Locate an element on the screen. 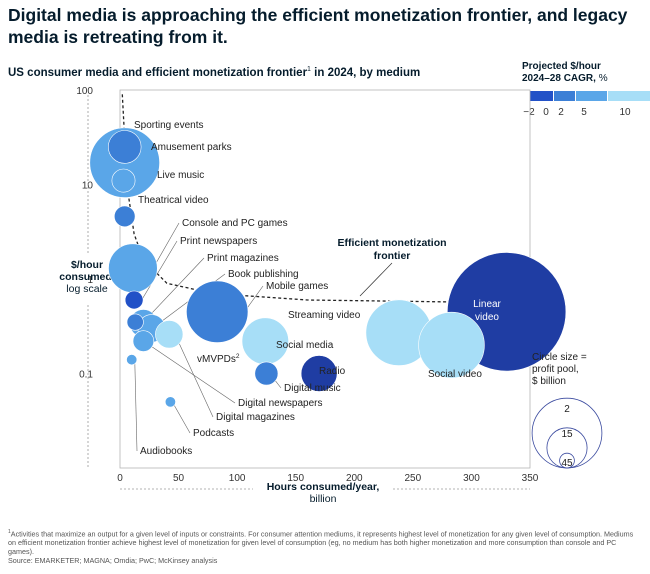 The image size is (650, 574). bubble-radio is located at coordinates (319, 373).